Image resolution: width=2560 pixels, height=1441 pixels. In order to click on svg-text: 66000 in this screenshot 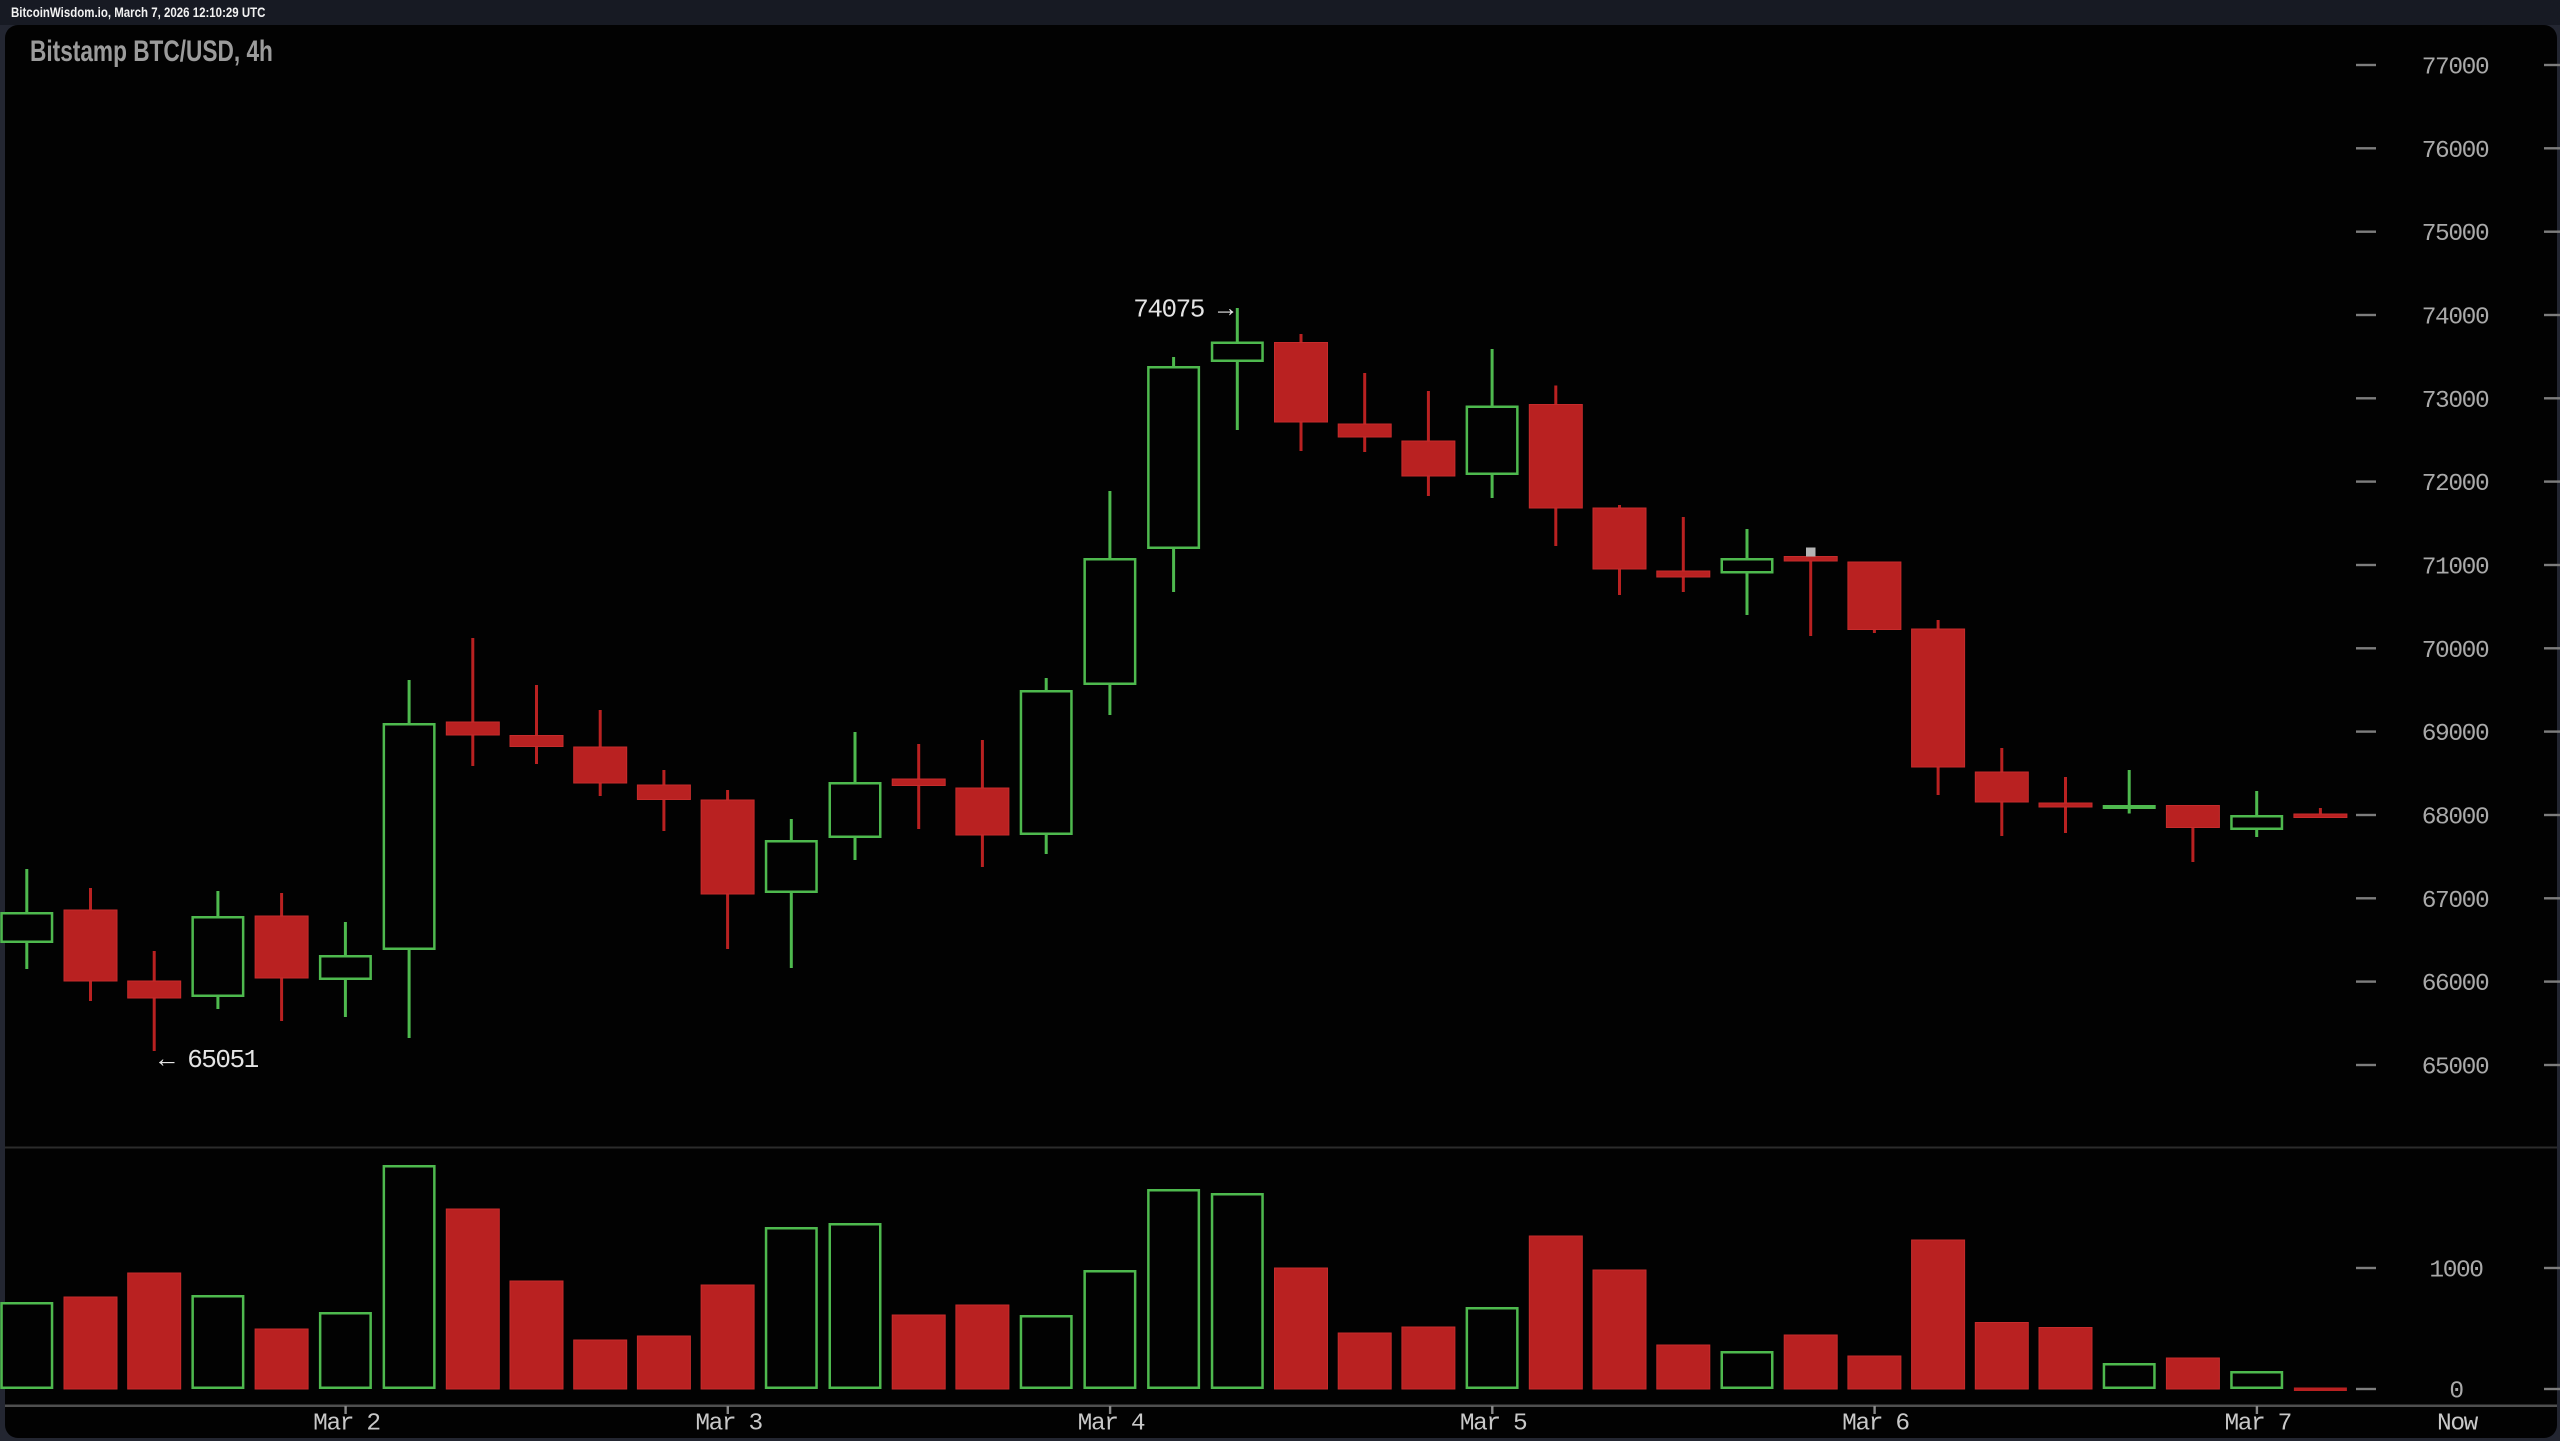, I will do `click(2455, 984)`.